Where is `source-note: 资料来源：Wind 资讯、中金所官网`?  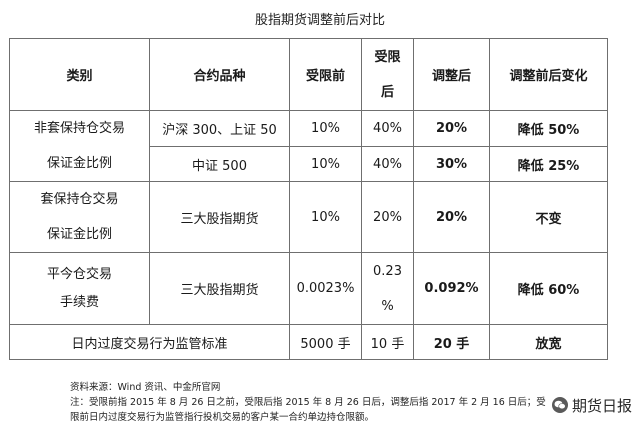
source-note: 资料来源：Wind 资讯、中金所官网 is located at coordinates (145, 387).